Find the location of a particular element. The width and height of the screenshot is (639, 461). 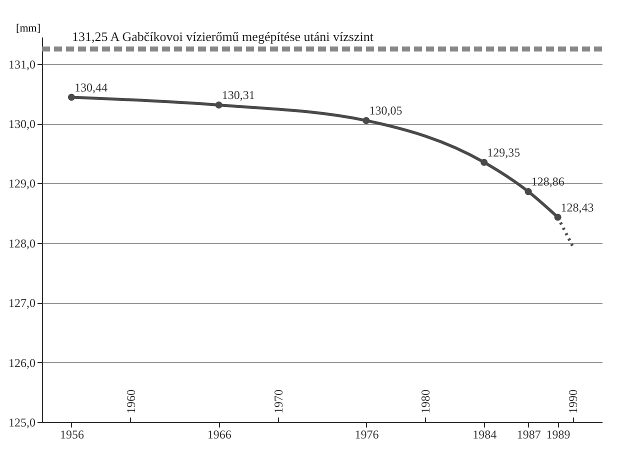

ref-line-label: 131,25 A Gabčíkovoi vízierőmű megépítése utáni vízszint is located at coordinates (223, 36).